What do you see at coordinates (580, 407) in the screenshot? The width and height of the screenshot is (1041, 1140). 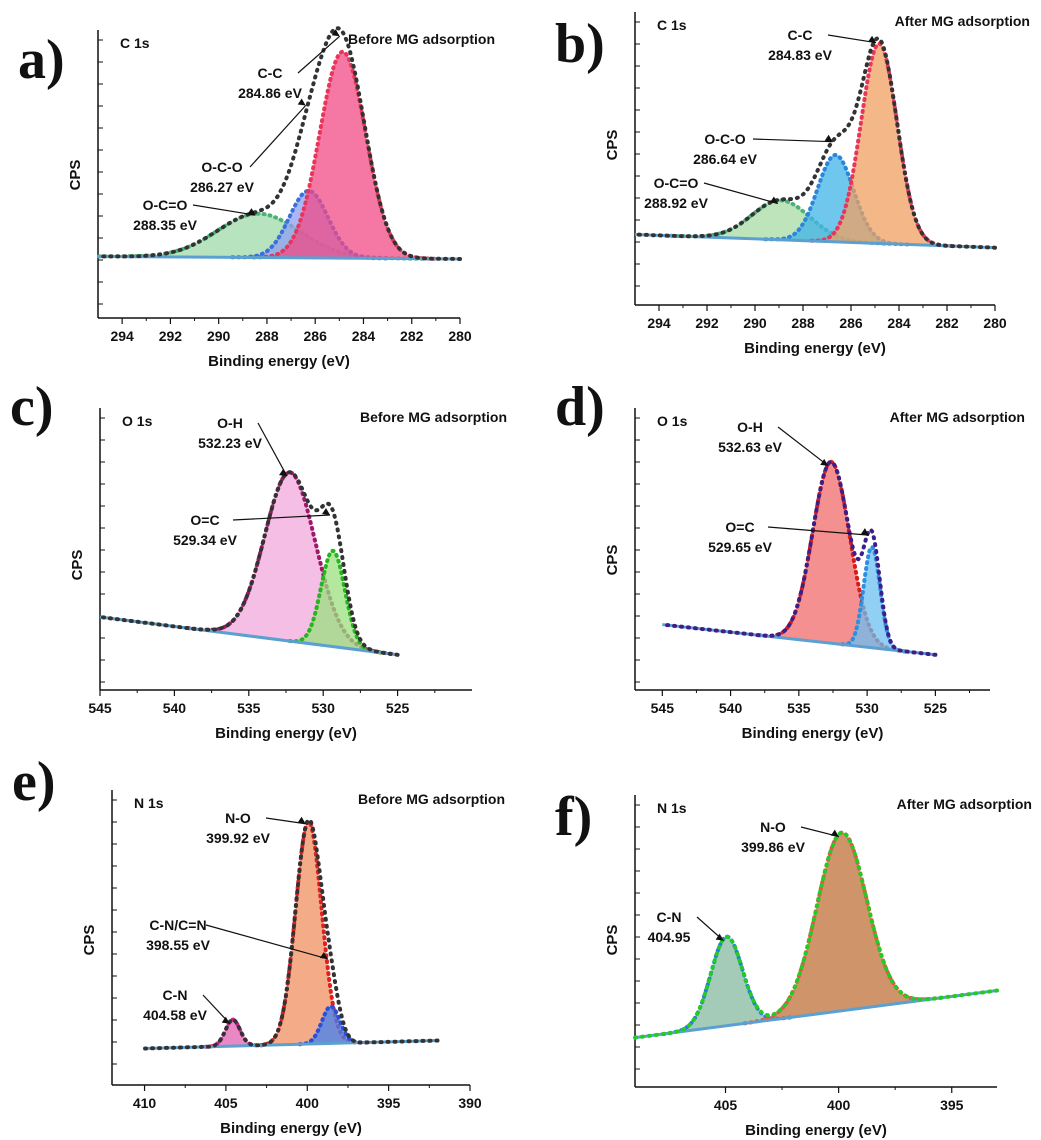 I see `panel-label: d)` at bounding box center [580, 407].